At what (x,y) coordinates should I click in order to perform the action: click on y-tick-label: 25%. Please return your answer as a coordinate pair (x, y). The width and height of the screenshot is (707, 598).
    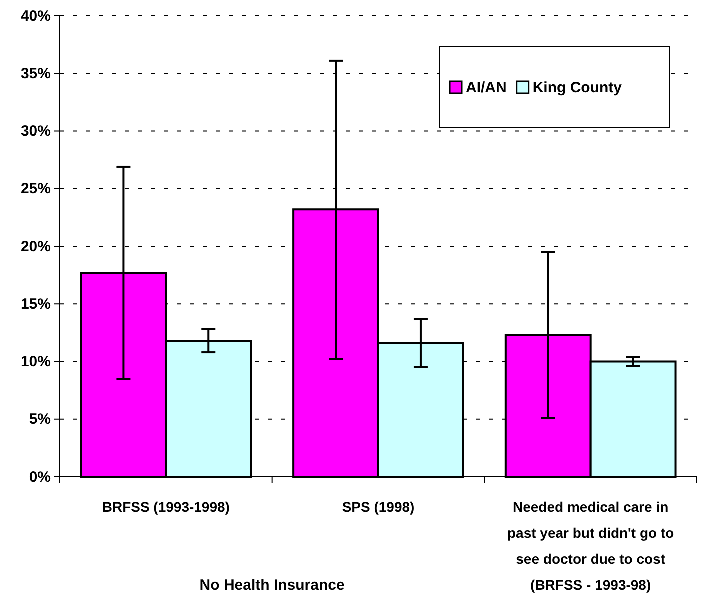
    Looking at the image, I should click on (35, 189).